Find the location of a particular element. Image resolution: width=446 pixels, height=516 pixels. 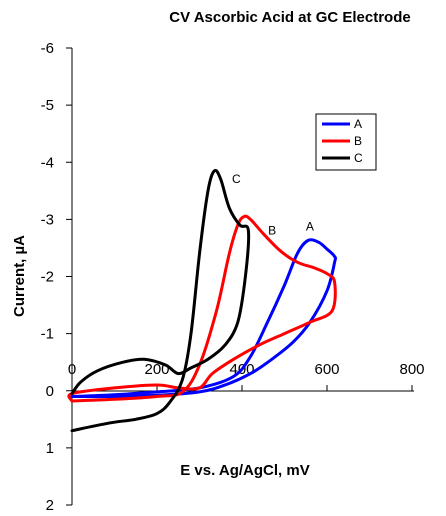

curve-label-c: C is located at coordinates (236, 179).